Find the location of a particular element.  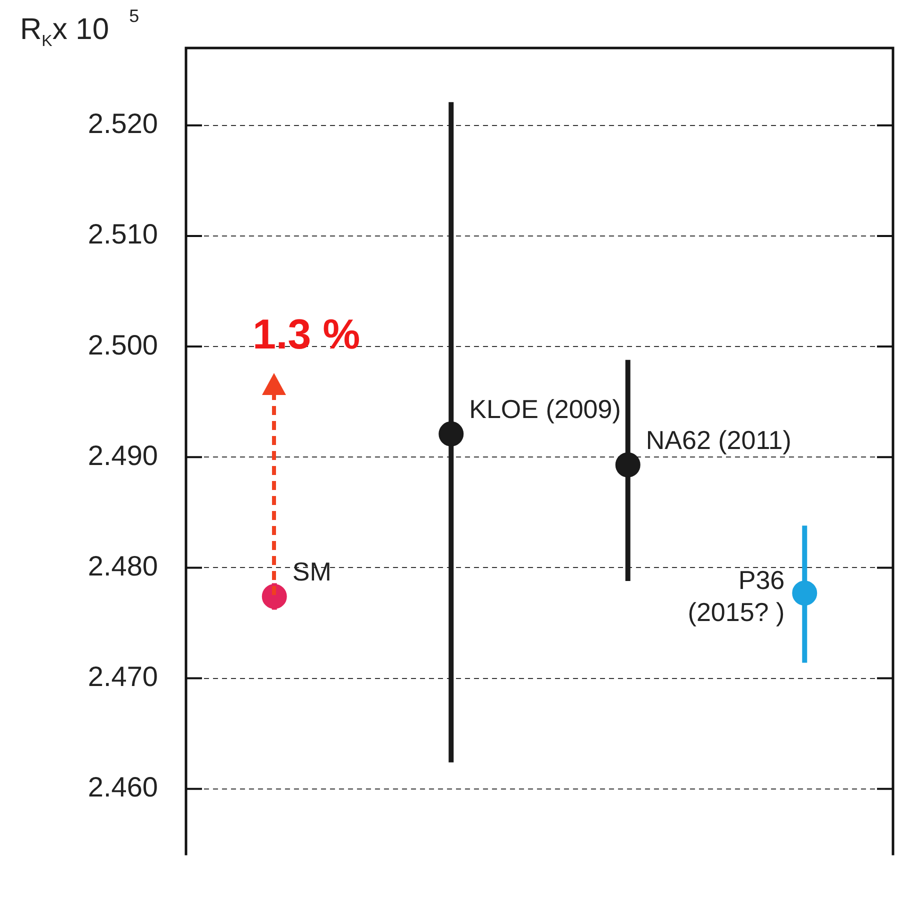

y-tick-label: 2.470 is located at coordinates (123, 676).